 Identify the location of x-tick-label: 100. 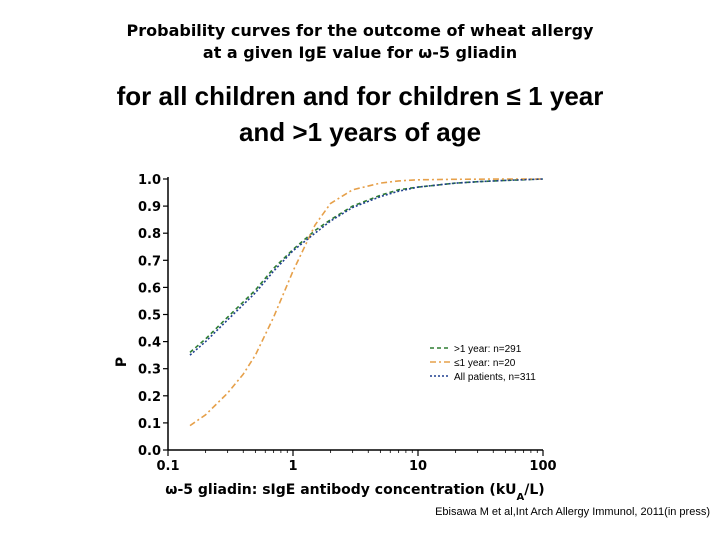
(542, 466).